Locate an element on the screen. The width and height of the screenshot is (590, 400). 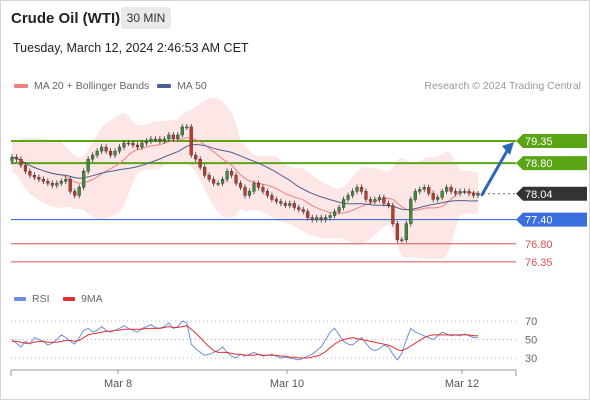
level-label-79.35: 79.35 is located at coordinates (539, 142).